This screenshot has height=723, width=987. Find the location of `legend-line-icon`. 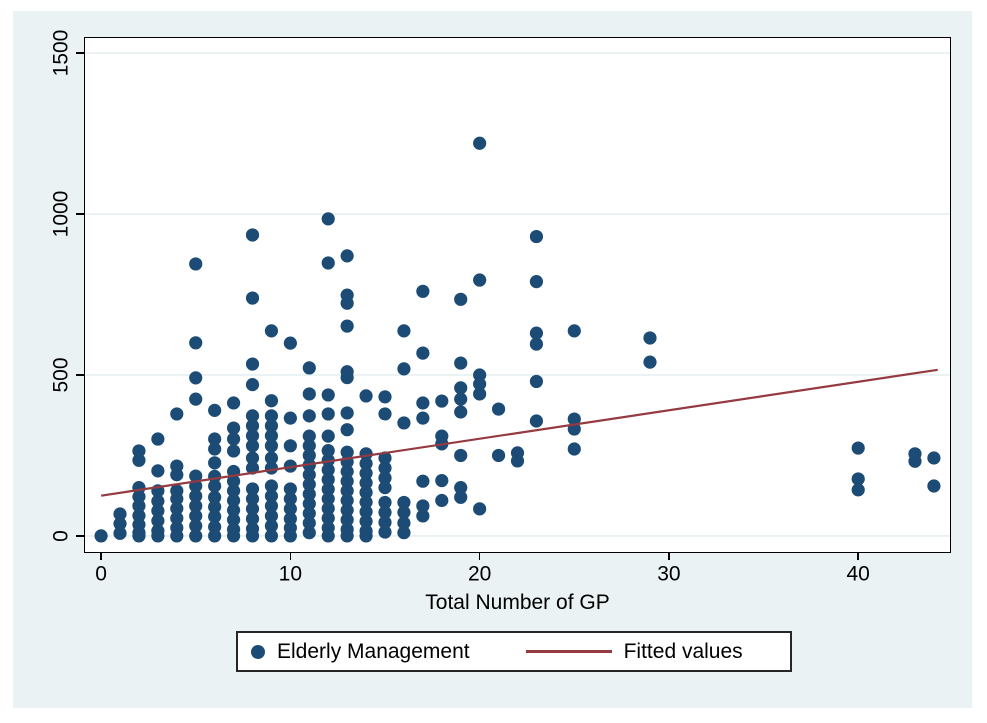

legend-line-icon is located at coordinates (568, 651).